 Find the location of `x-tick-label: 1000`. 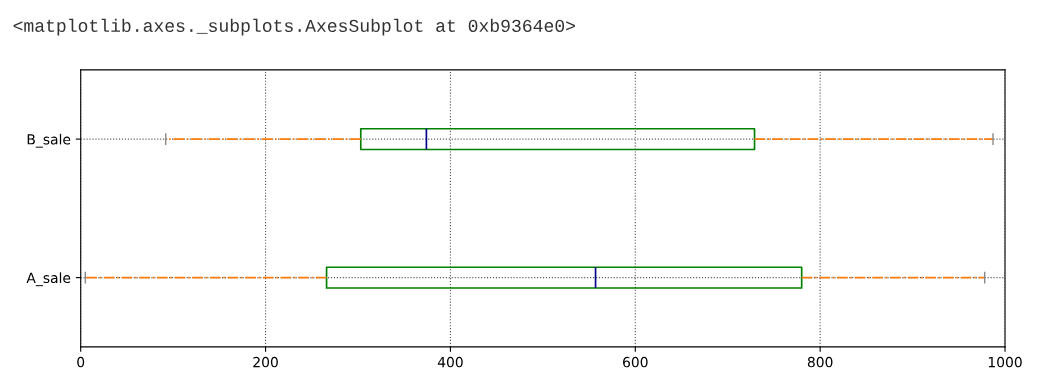

x-tick-label: 1000 is located at coordinates (1005, 362).